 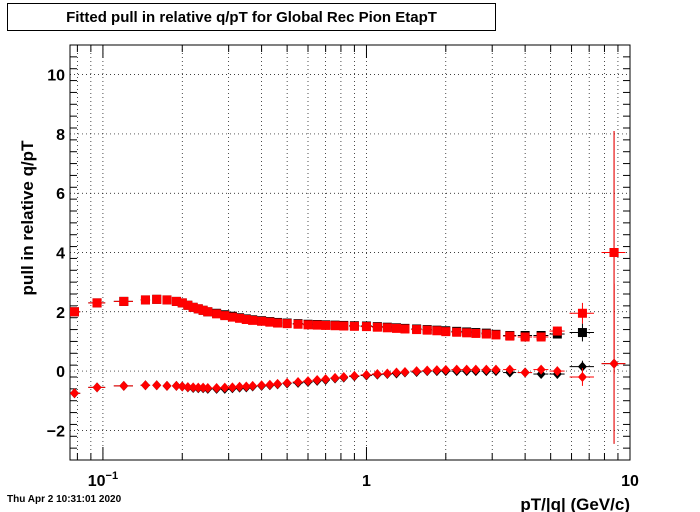 I want to click on x-tick-label: 10, so click(x=630, y=481).